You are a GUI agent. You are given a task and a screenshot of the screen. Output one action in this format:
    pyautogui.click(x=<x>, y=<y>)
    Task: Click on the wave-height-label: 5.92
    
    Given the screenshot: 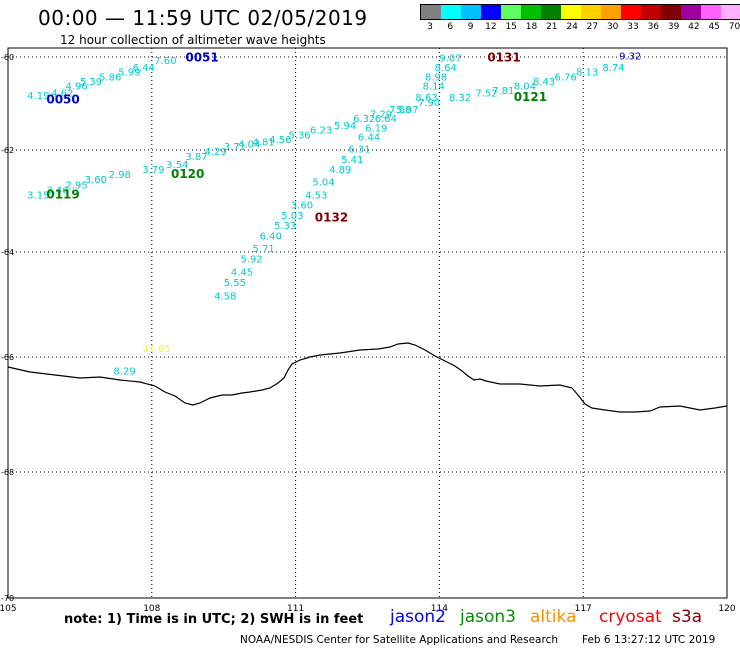 What is the action you would take?
    pyautogui.click(x=251, y=260)
    